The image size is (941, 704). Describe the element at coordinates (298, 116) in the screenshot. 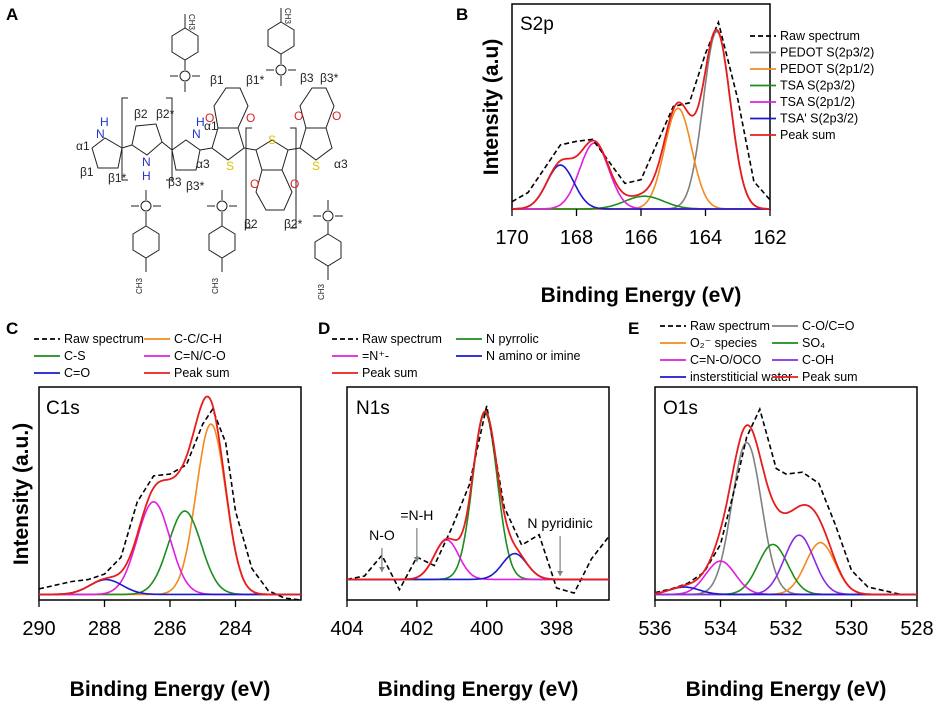

I see `atom-o-5: O` at that location.